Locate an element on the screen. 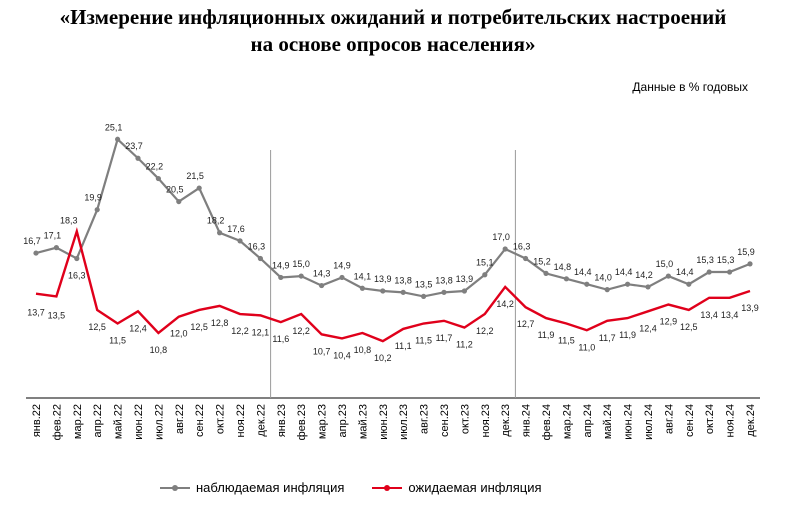  data-label-expected: 12,5 is located at coordinates (97, 327).